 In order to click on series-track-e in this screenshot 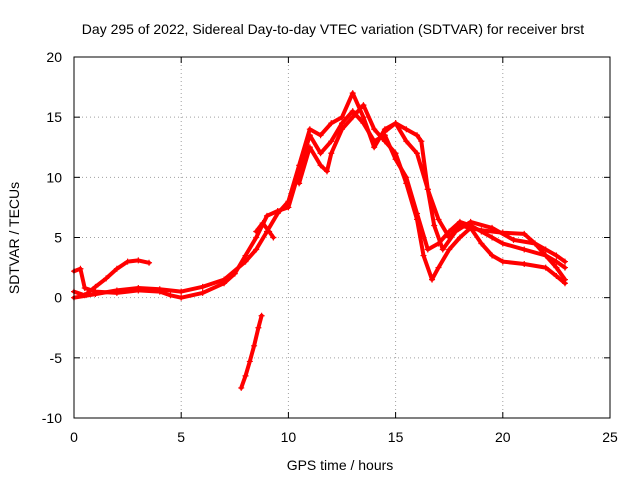, I will do `click(474, 201)`.